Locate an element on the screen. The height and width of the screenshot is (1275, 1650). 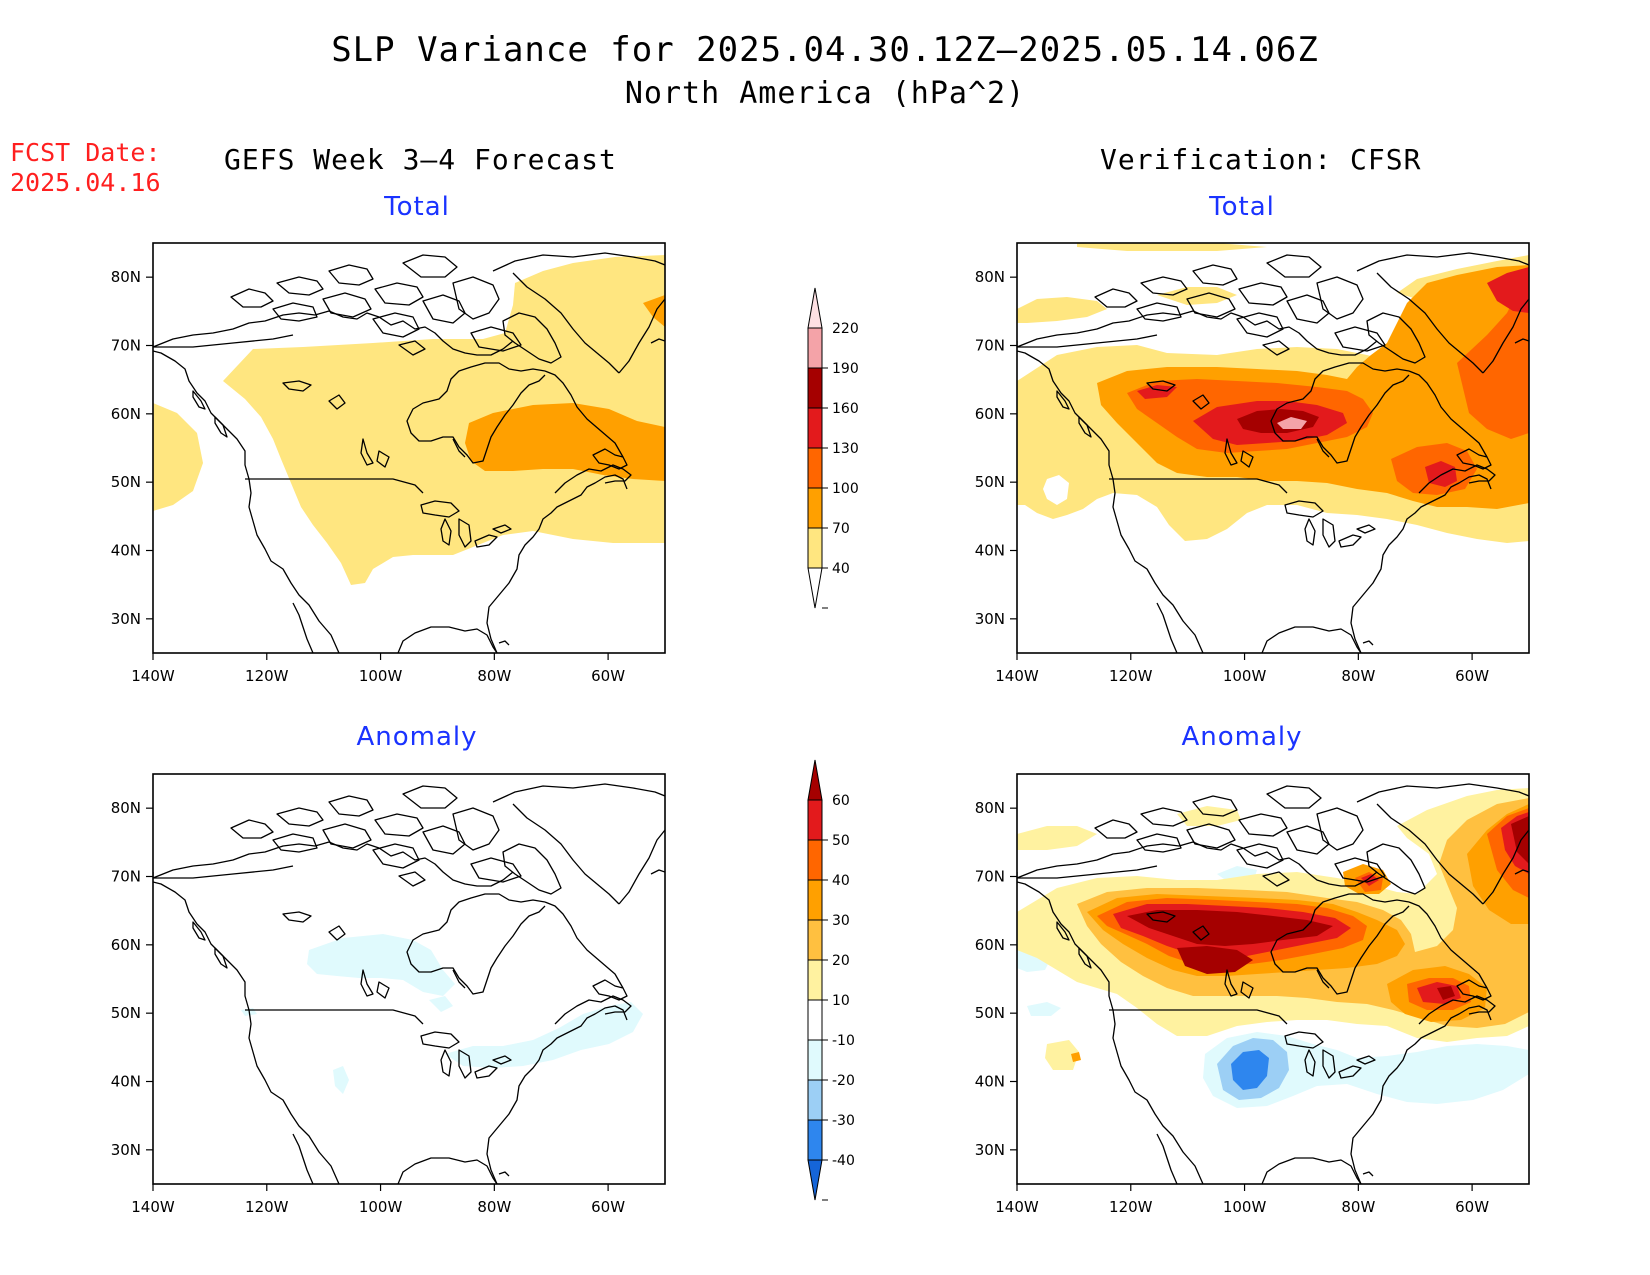
colorbar-level-label: -20 is located at coordinates (843, 1081).